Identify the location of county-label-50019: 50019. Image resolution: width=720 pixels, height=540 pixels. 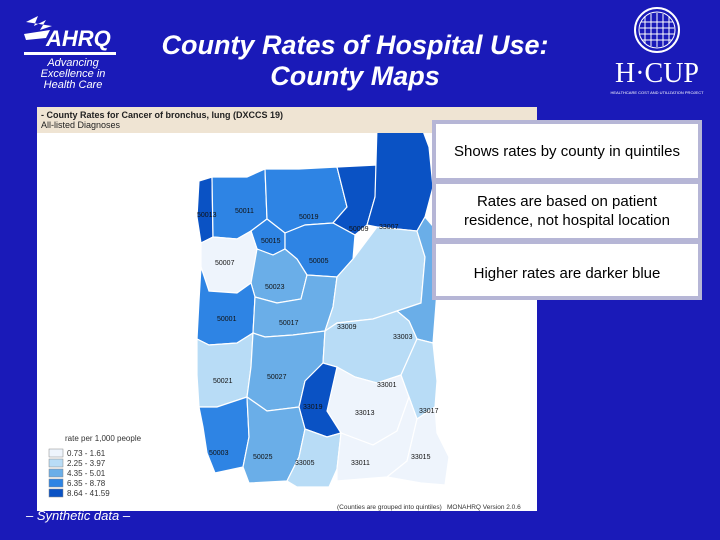
(309, 217).